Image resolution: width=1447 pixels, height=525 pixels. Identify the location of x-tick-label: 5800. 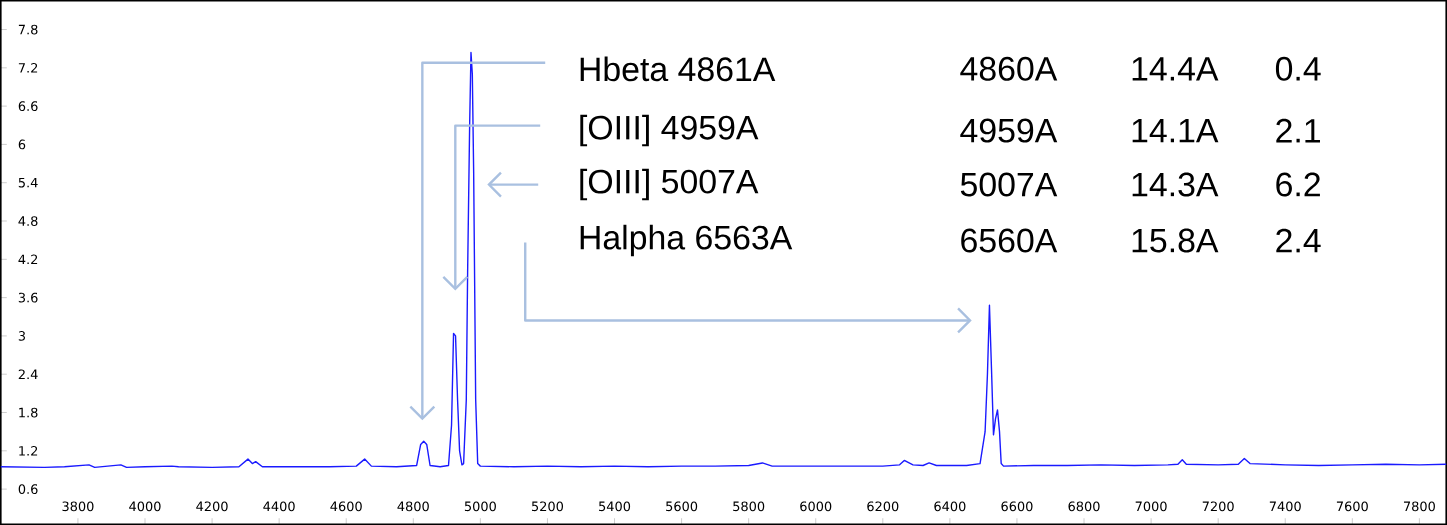
(749, 506).